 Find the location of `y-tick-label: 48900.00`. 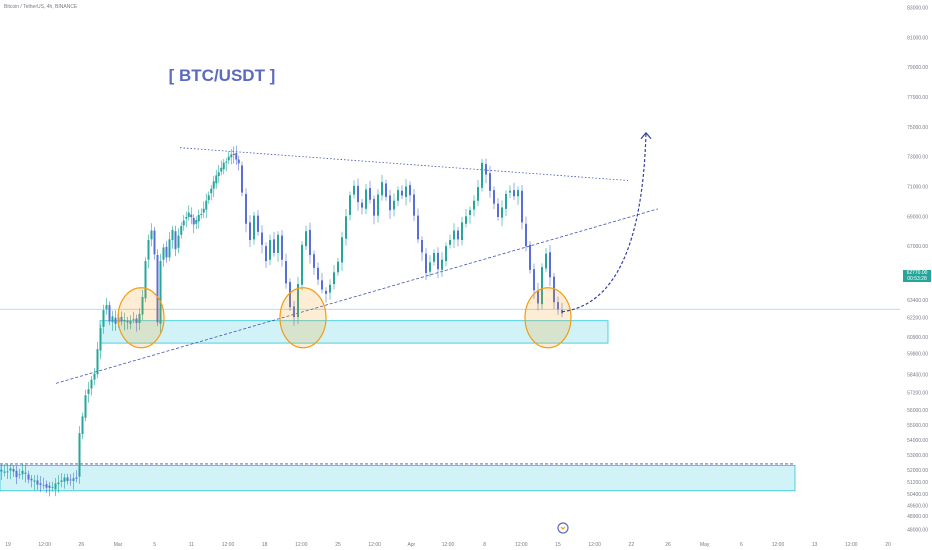

y-tick-label: 48900.00 is located at coordinates (917, 517).